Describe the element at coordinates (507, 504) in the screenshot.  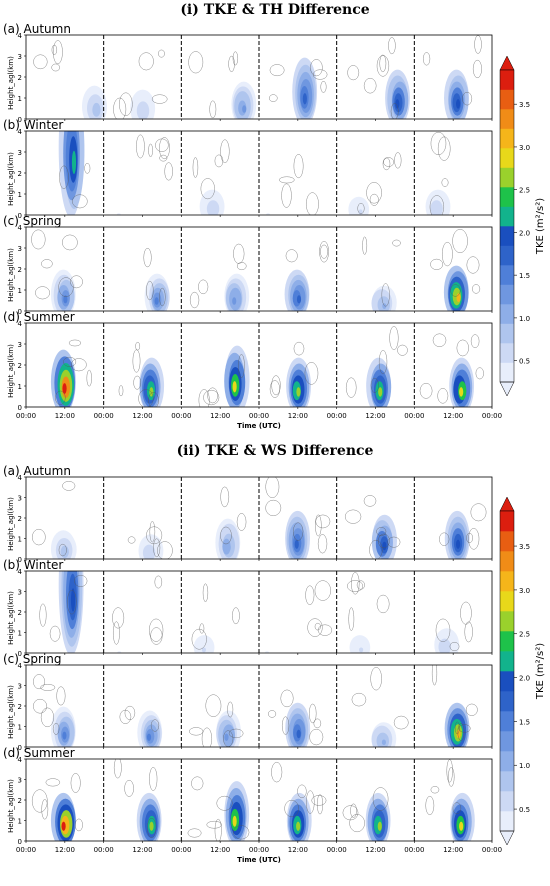
I see `colorbar-extend-max` at that location.